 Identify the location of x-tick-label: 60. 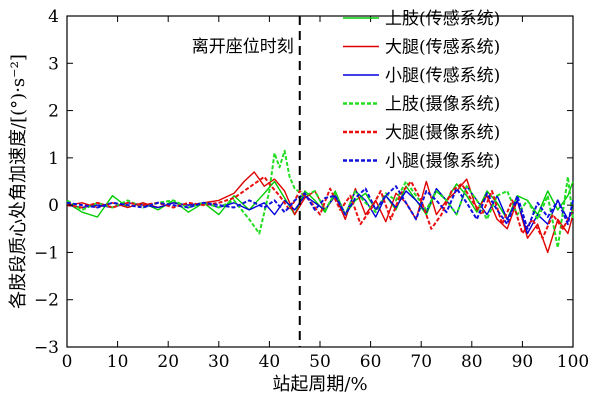
(371, 362).